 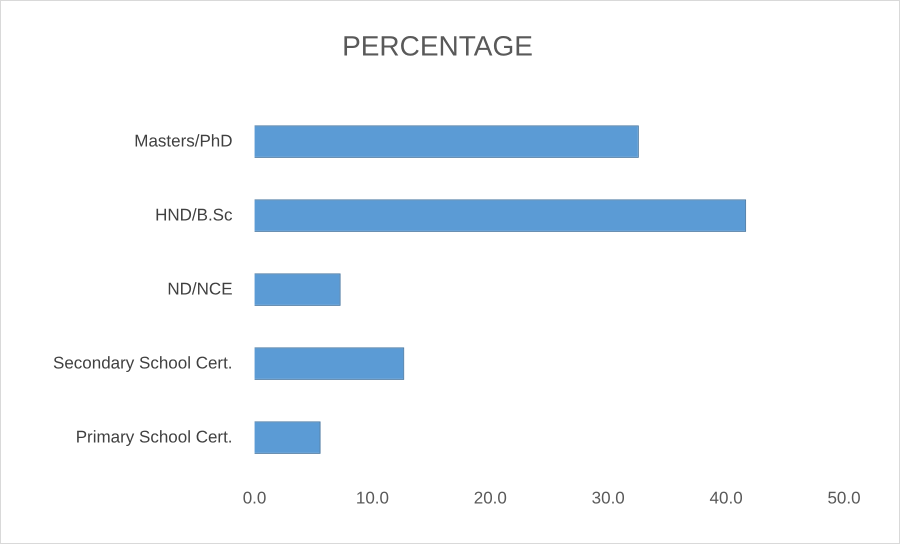 What do you see at coordinates (372, 498) in the screenshot?
I see `x-tick-label: 10.0` at bounding box center [372, 498].